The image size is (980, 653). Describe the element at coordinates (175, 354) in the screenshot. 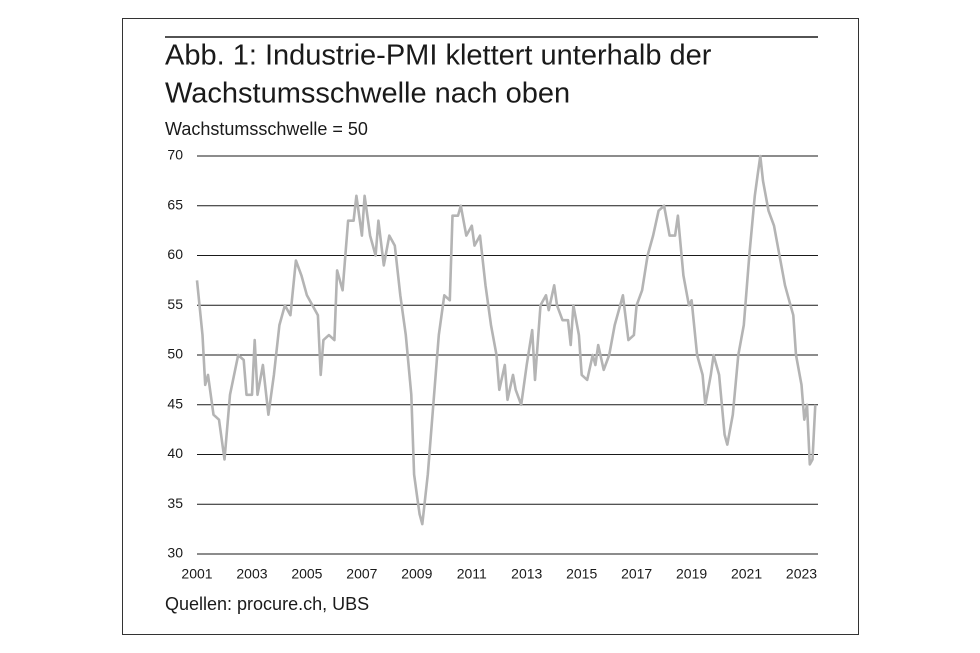

I see `y-tick-label: 50` at that location.